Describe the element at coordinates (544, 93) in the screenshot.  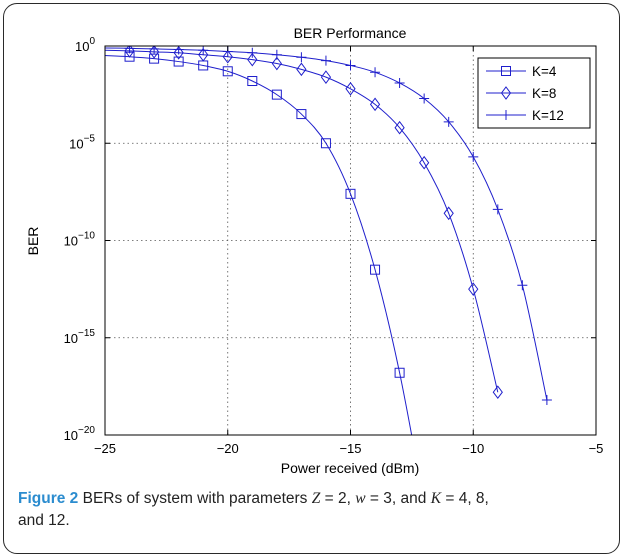
I see `legend-label: K=8` at that location.